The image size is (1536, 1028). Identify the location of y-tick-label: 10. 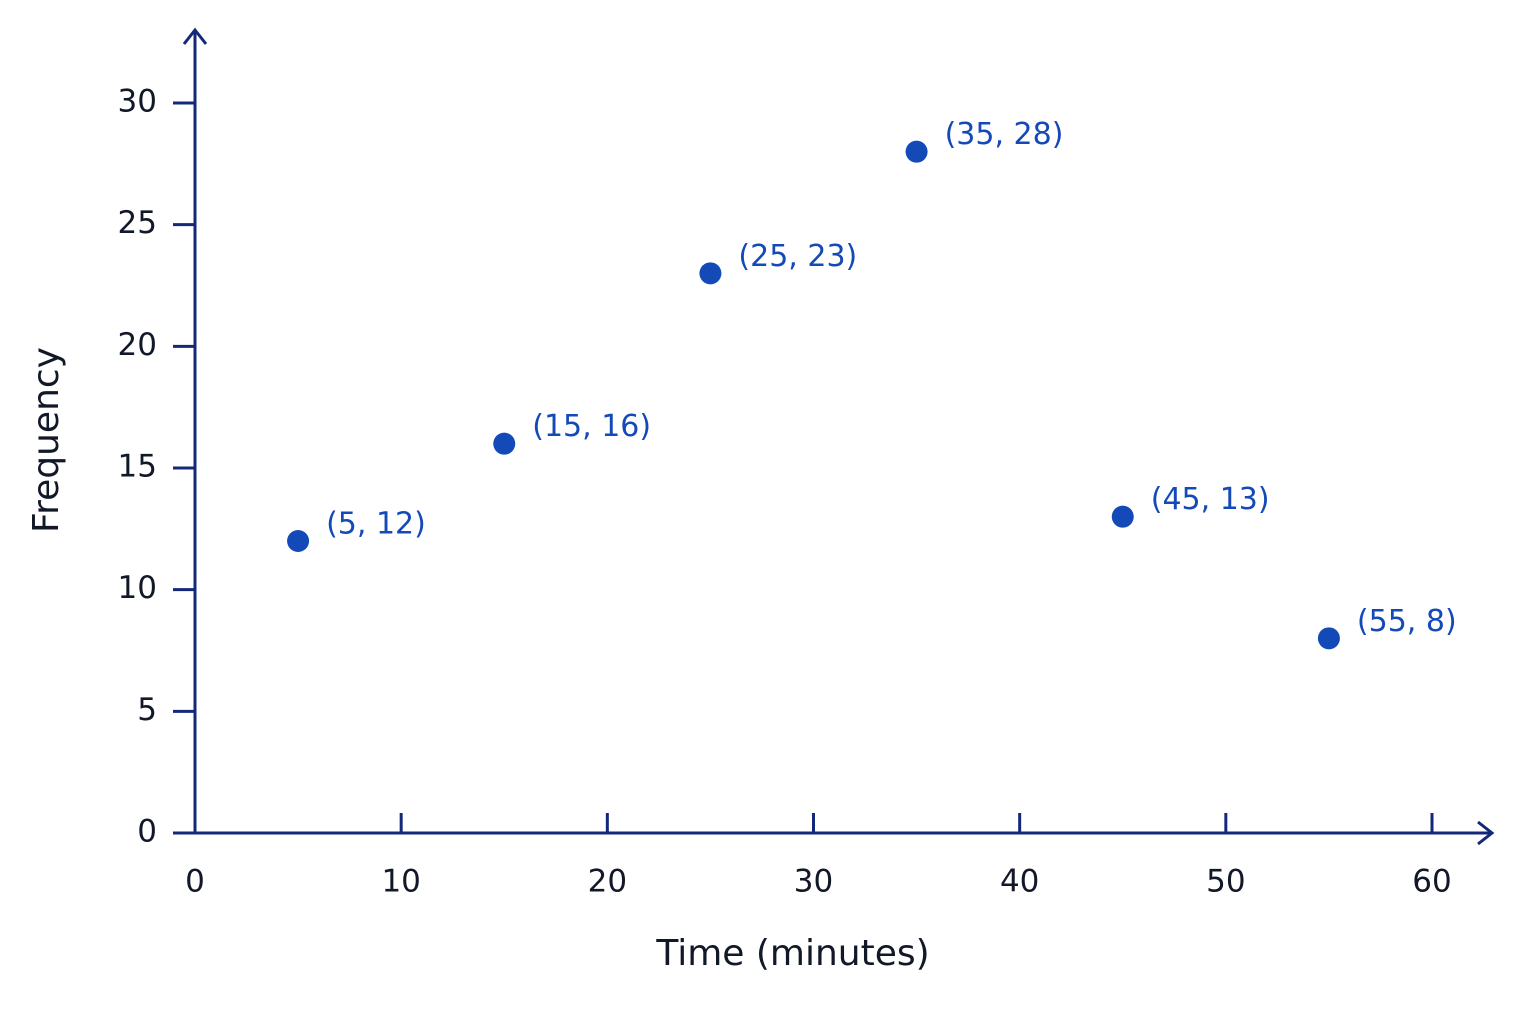
(137, 588).